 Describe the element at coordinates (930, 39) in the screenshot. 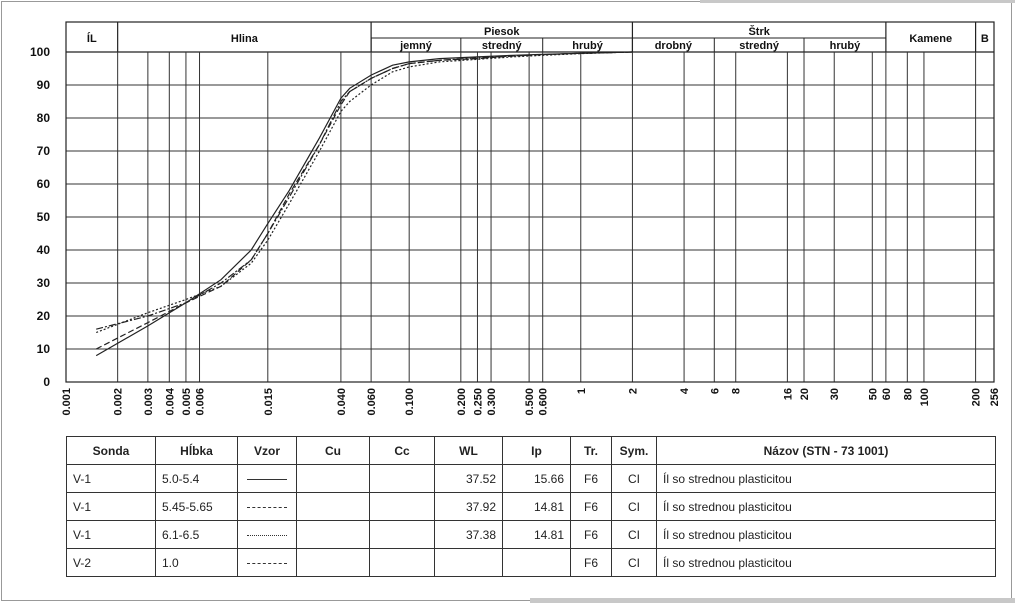

I see `header-label: Kamene` at that location.